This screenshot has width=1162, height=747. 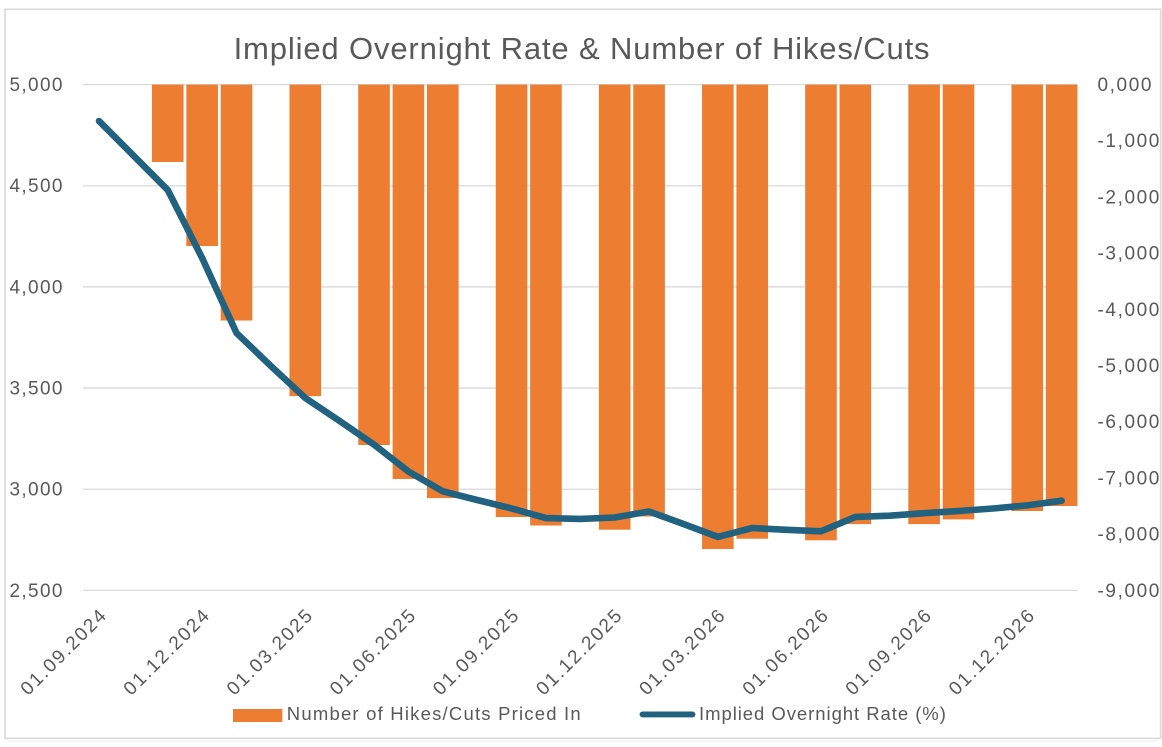 What do you see at coordinates (1129, 591) in the screenshot?
I see `svg-text: -9,000` at bounding box center [1129, 591].